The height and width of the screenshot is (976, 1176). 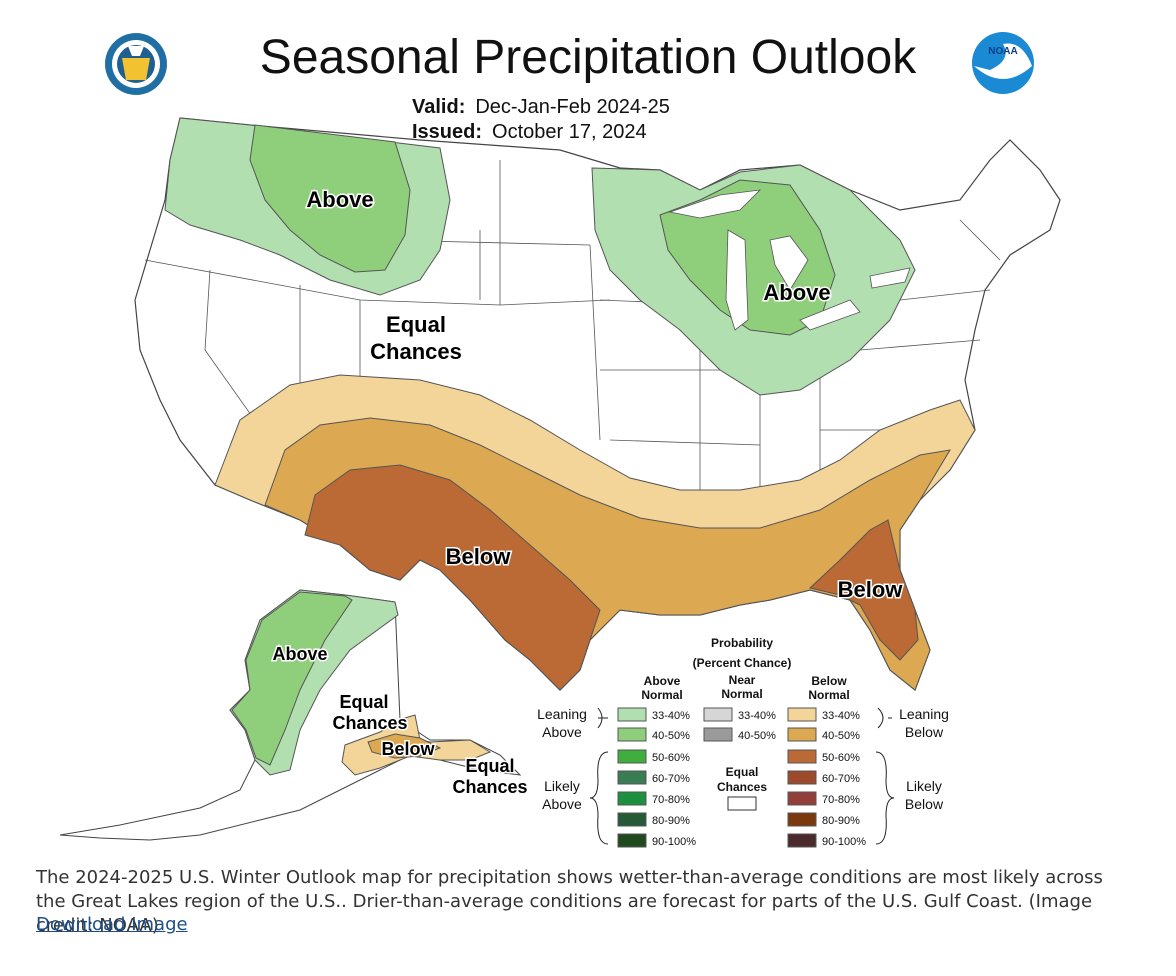 I want to click on legend-below-range-label: 80-90%, so click(x=841, y=821).